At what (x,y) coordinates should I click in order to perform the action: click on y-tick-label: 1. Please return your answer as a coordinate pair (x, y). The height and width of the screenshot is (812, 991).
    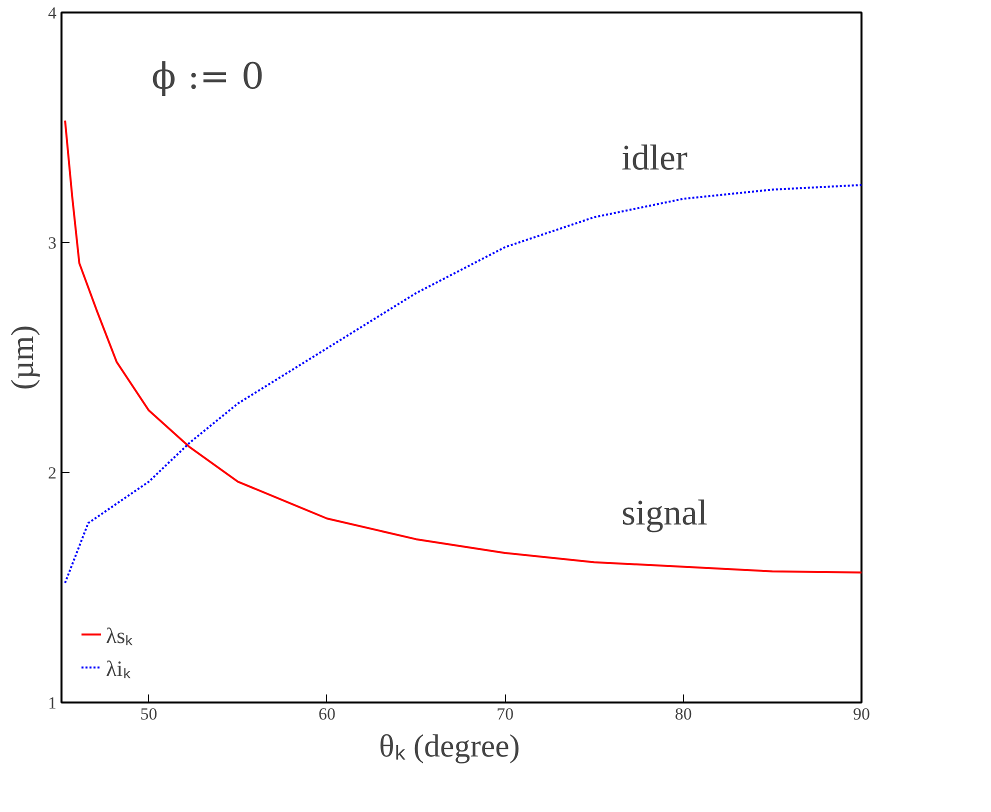
    Looking at the image, I should click on (52, 703).